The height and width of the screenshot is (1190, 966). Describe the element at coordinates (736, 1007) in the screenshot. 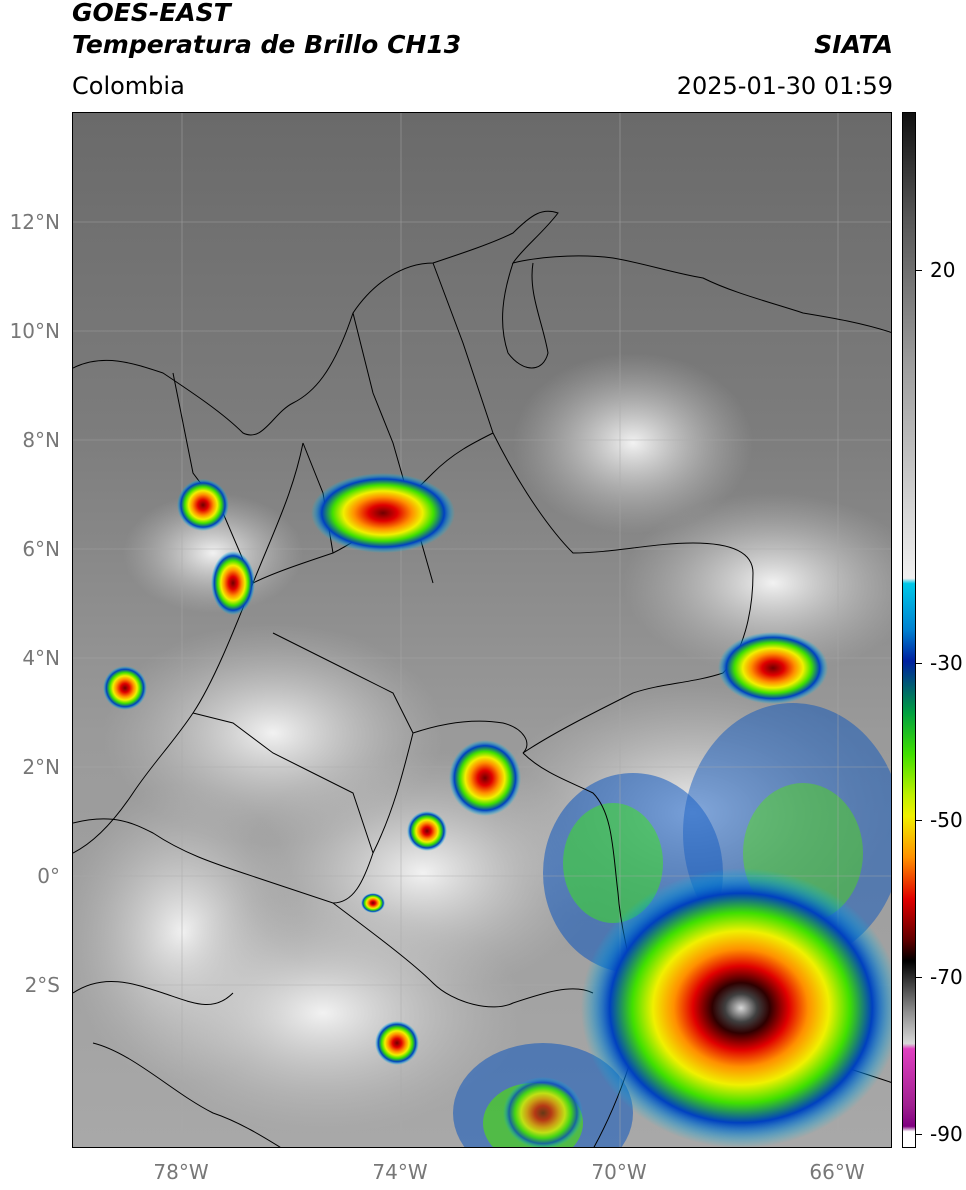

I see `storm-cell-amazon-large` at that location.